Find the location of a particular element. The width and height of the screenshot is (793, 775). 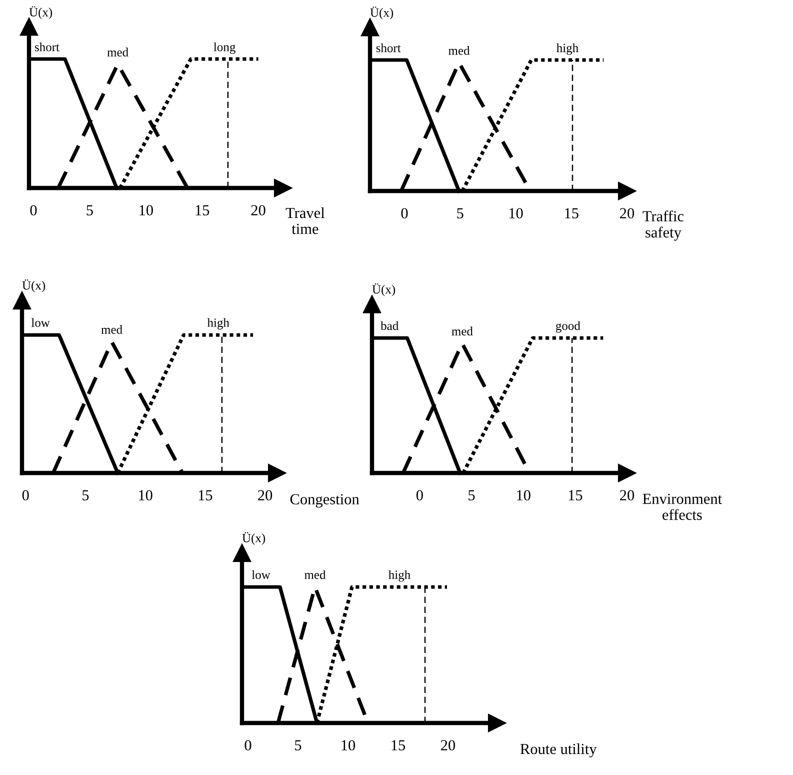

x-axis-title: Travel time is located at coordinates (305, 220).